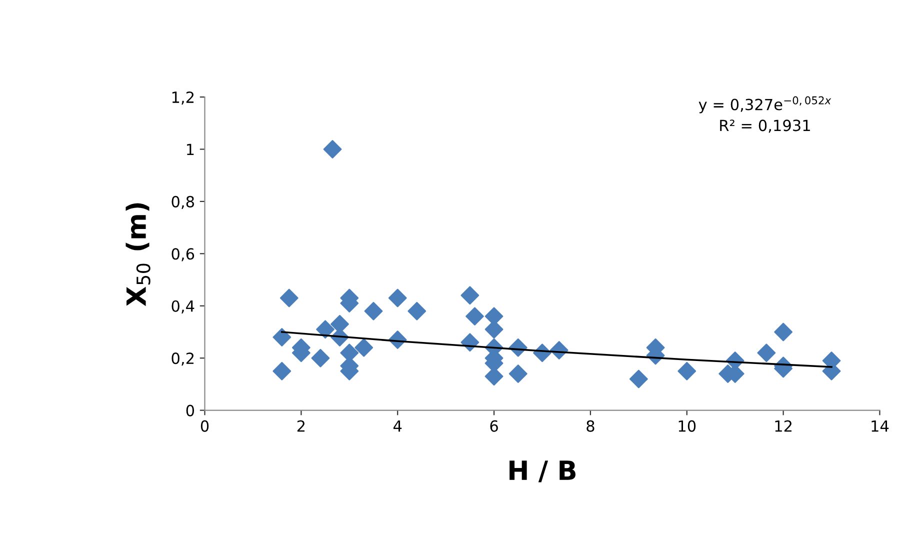  I want to click on x-tick-label: 6, so click(494, 426).